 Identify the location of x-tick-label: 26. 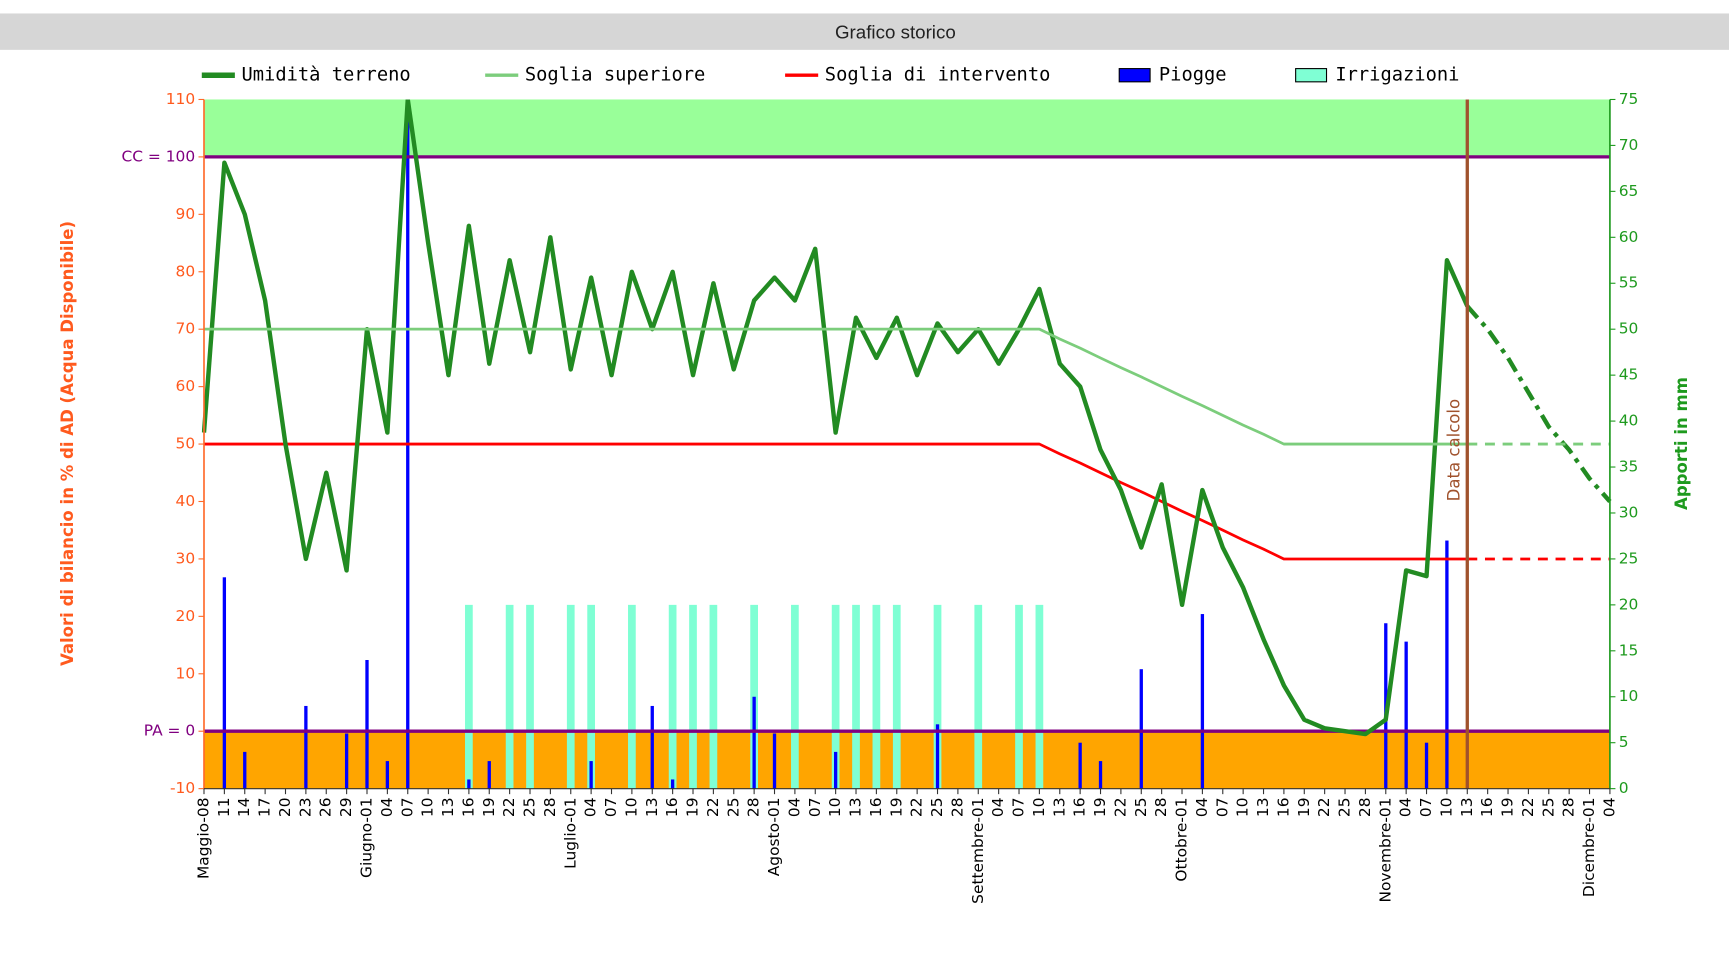
(326, 807).